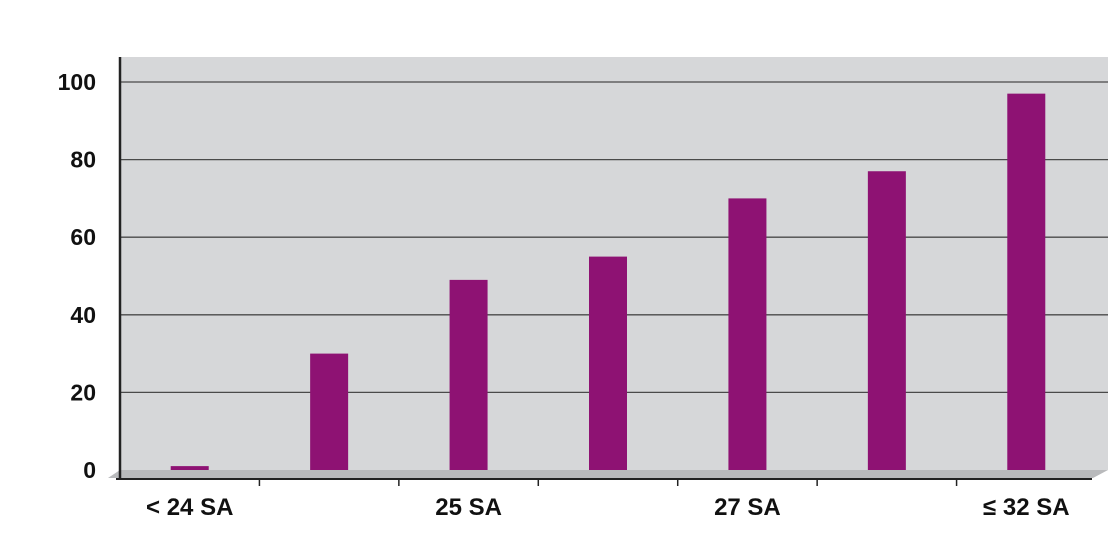 This screenshot has width=1114, height=555. What do you see at coordinates (83, 160) in the screenshot?
I see `y-tick-label: 80` at bounding box center [83, 160].